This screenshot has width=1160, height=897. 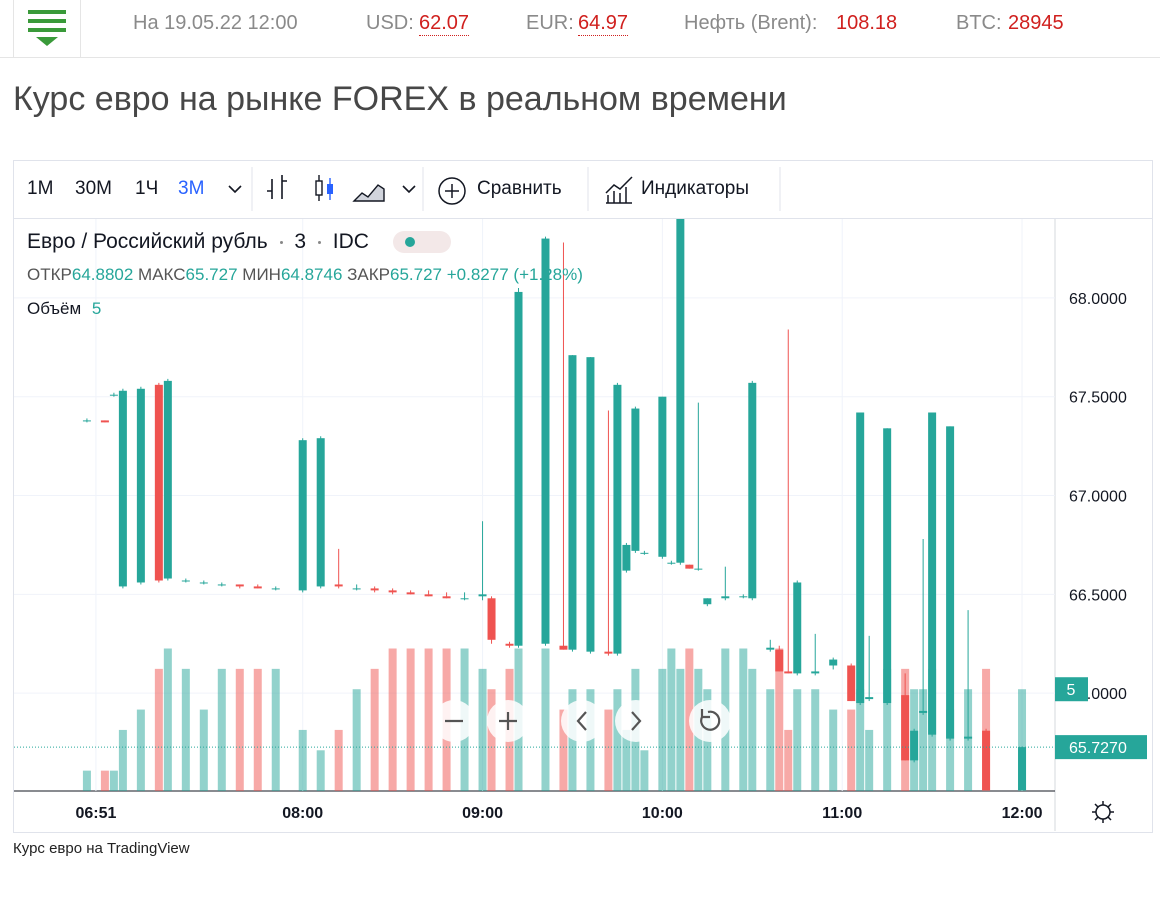 I want to click on x-tick-label: 08:00, so click(x=302, y=813).